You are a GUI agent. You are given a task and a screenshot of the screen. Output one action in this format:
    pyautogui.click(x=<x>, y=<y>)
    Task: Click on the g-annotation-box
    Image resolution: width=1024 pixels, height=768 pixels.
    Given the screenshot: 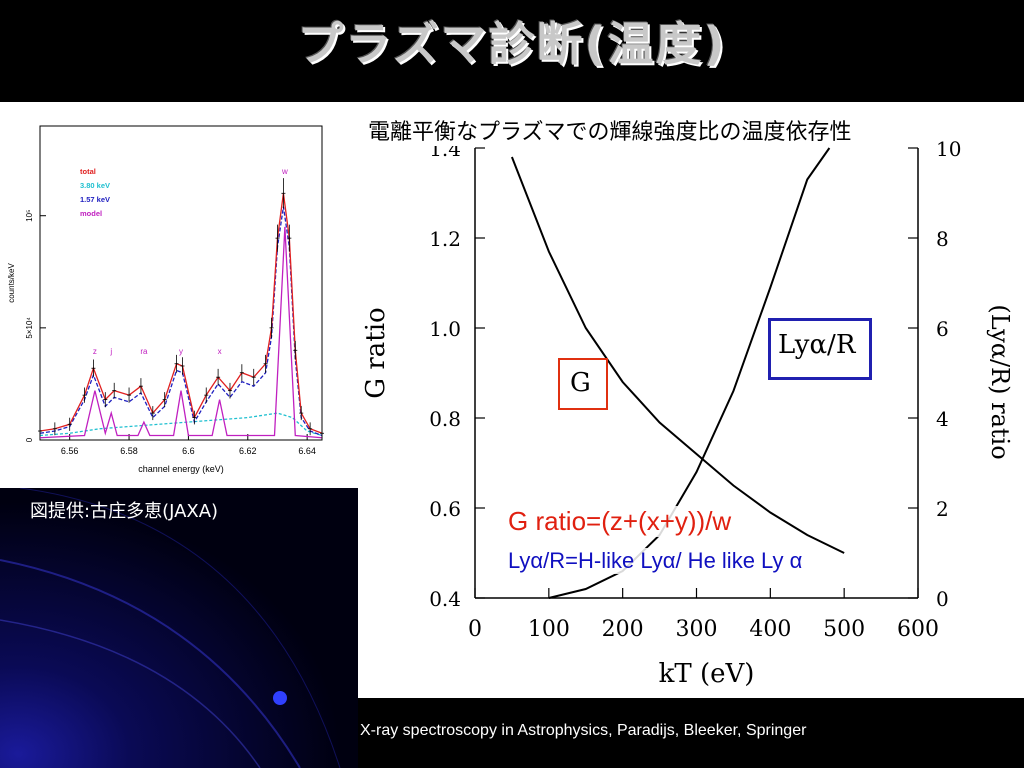 What is the action you would take?
    pyautogui.click(x=583, y=384)
    